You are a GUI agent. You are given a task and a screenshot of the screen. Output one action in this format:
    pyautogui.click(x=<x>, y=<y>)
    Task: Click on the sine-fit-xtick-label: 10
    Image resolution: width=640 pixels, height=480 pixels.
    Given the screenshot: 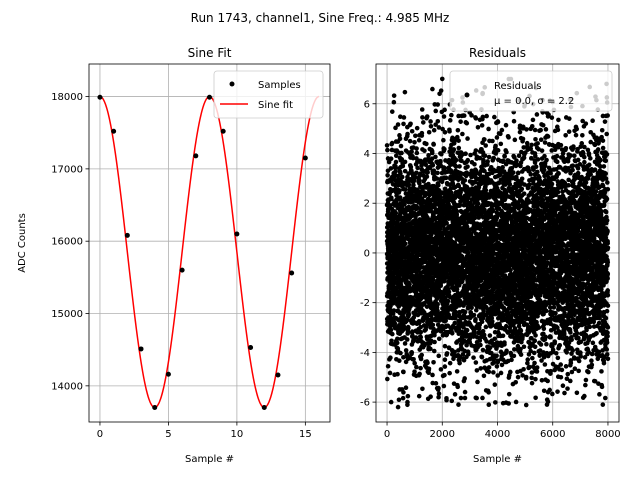 What is the action you would take?
    pyautogui.click(x=237, y=434)
    